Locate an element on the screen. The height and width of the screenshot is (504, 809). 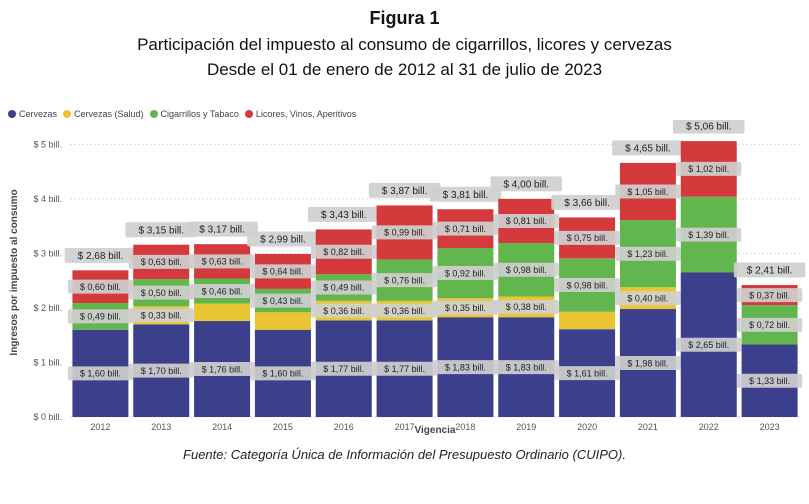
data-label: $ 1,61 bill. is located at coordinates (587, 373).